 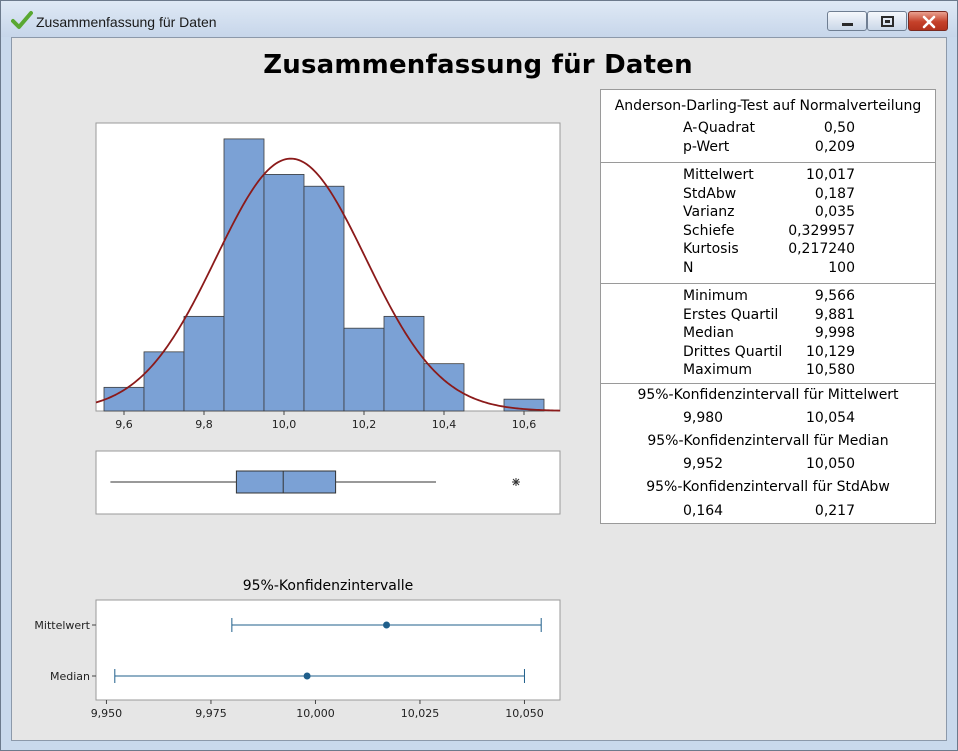 What do you see at coordinates (315, 713) in the screenshot?
I see `x-tick-label: 10,000` at bounding box center [315, 713].